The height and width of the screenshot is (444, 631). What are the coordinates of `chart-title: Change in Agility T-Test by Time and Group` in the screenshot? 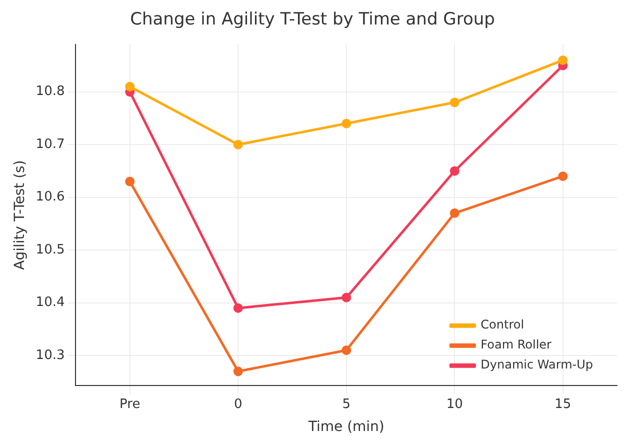 It's located at (312, 20).